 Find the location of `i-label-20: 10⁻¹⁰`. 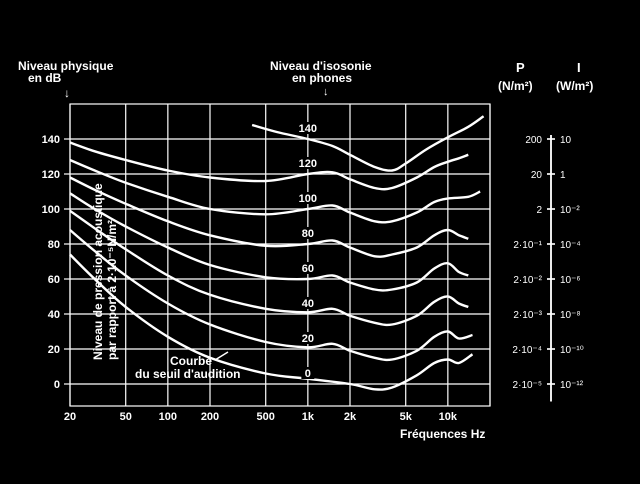

i-label-20: 10⁻¹⁰ is located at coordinates (572, 350).